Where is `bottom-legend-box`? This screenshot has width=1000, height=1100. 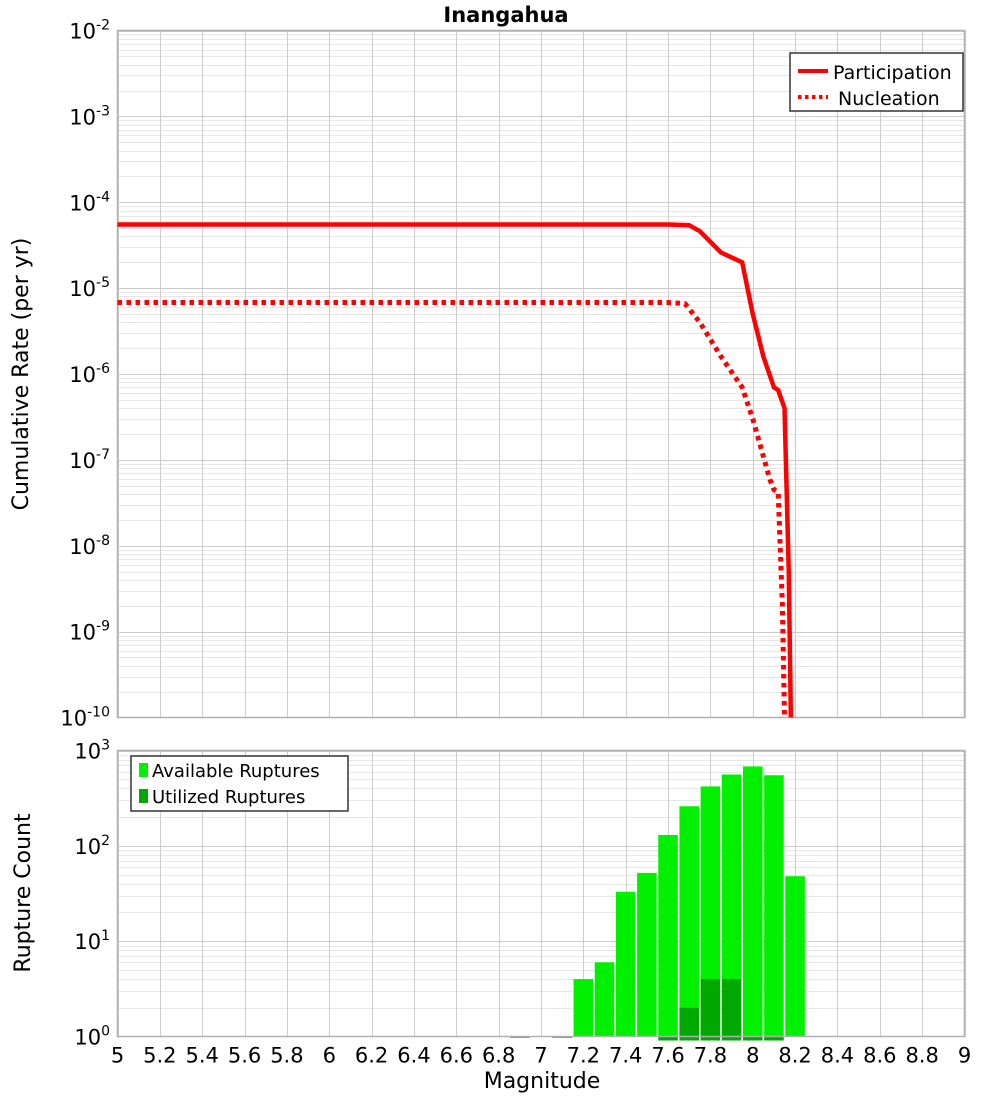 bottom-legend-box is located at coordinates (239, 783).